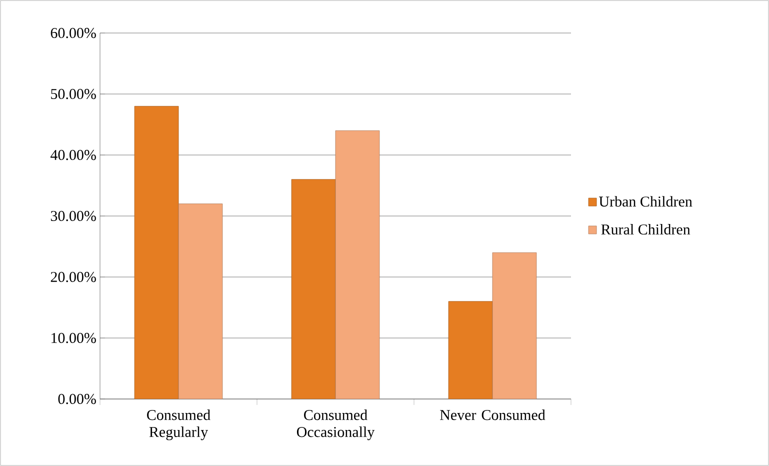 Image resolution: width=769 pixels, height=466 pixels. What do you see at coordinates (645, 201) in the screenshot?
I see `legend-label: Urban Children` at bounding box center [645, 201].